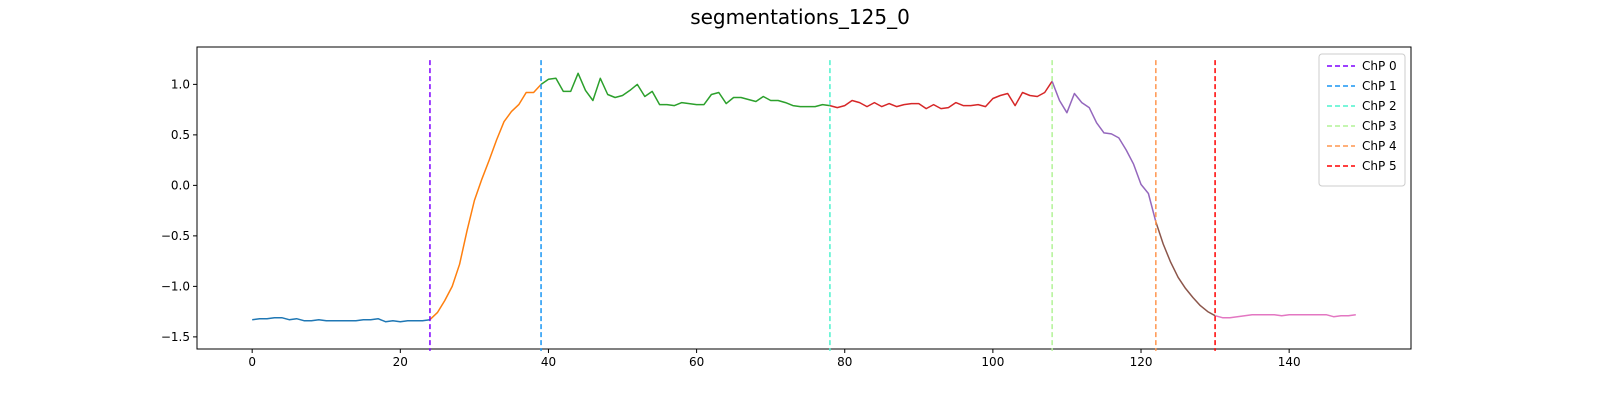  I want to click on legend-label-3: ChP 3, so click(1379, 126).